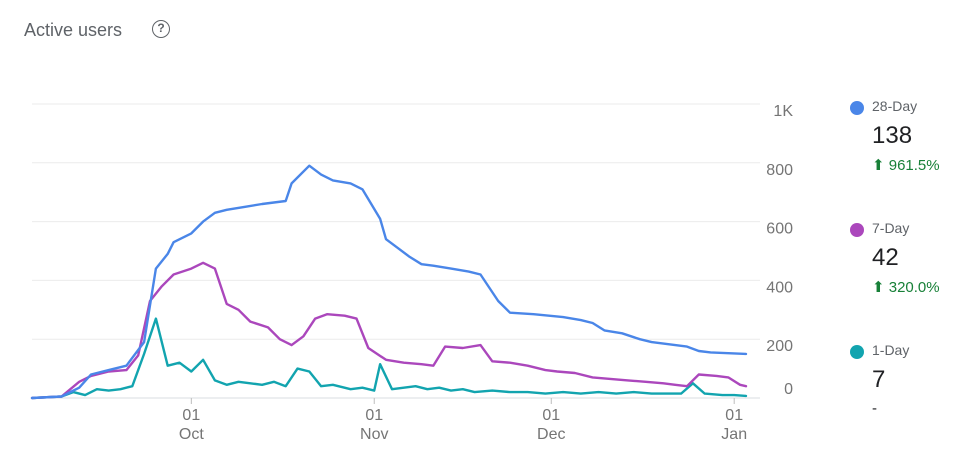  I want to click on chart-title: Active users, so click(73, 30).